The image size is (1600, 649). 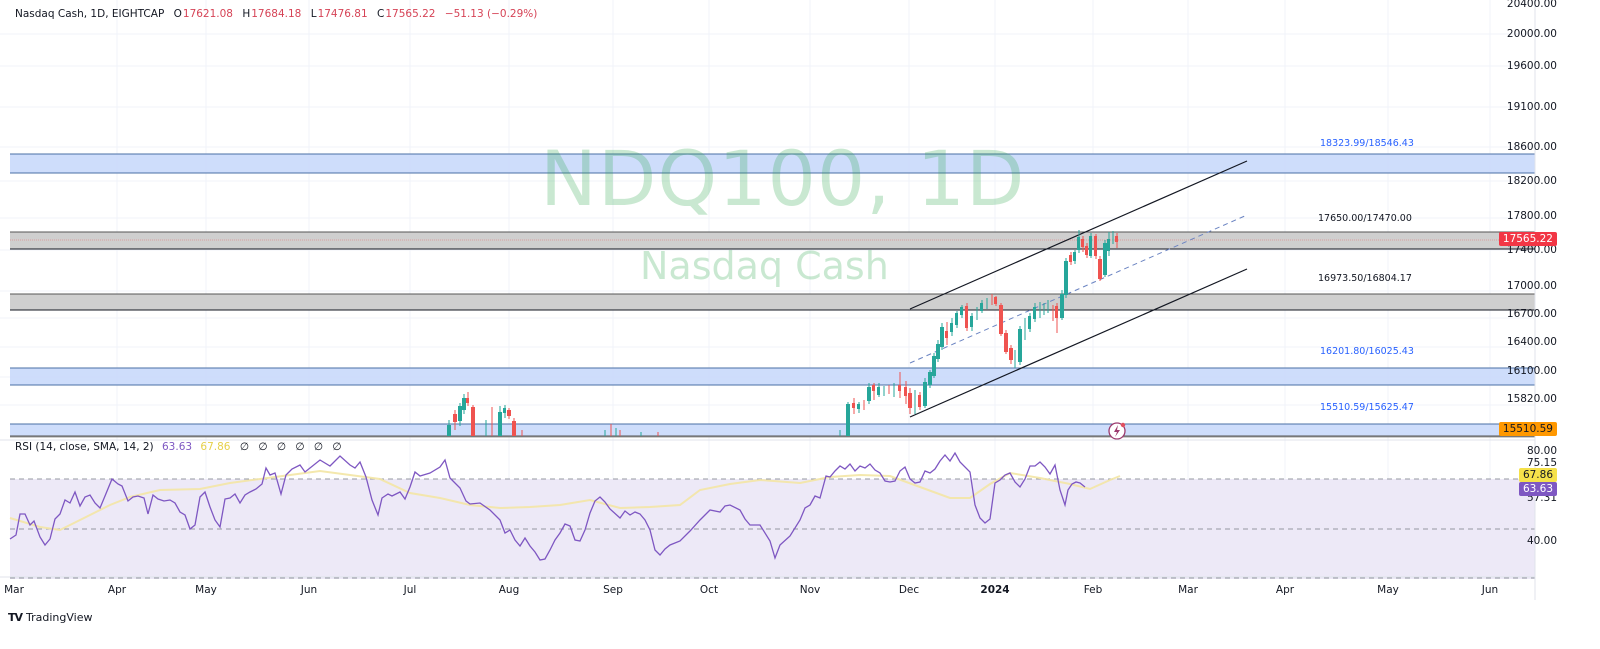 I want to click on zone-label-15510: 15510.59/15625.47, so click(x=1367, y=407).